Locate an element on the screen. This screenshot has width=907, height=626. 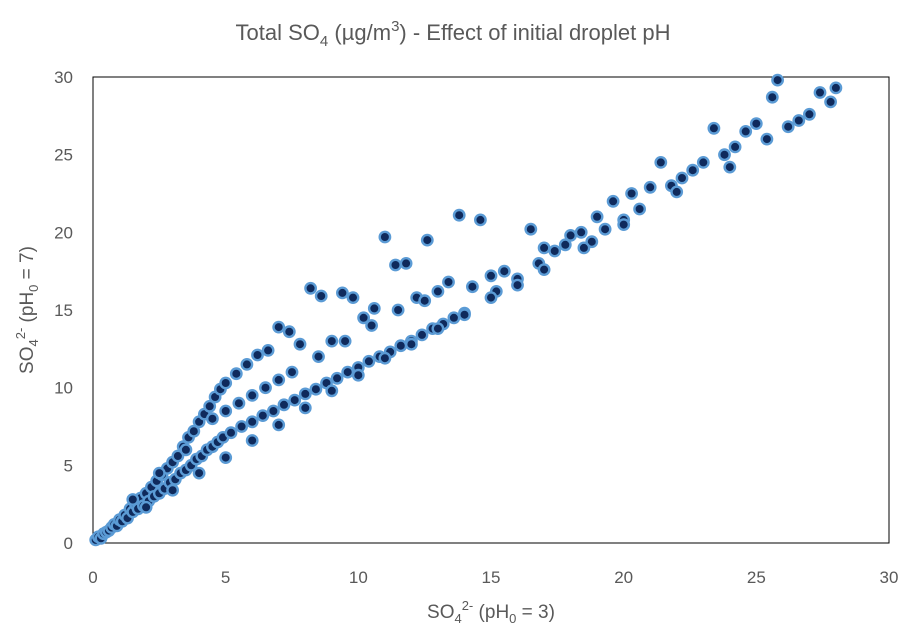
y-tick-label: 25 is located at coordinates (63, 155).